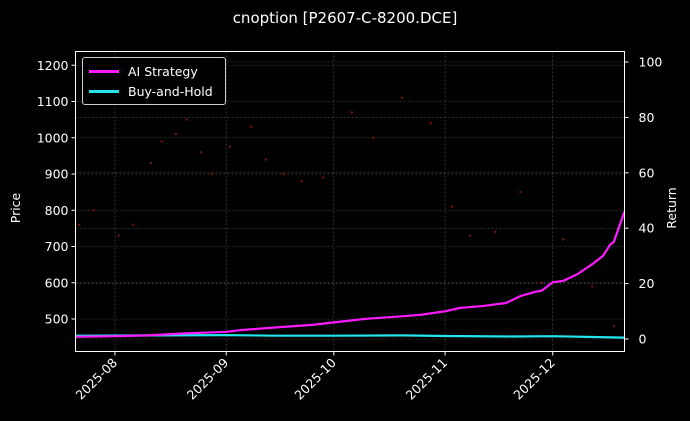  Describe the element at coordinates (345, 18) in the screenshot. I see `chart-title: cnoption [P2607-C-8200.DCE]` at that location.